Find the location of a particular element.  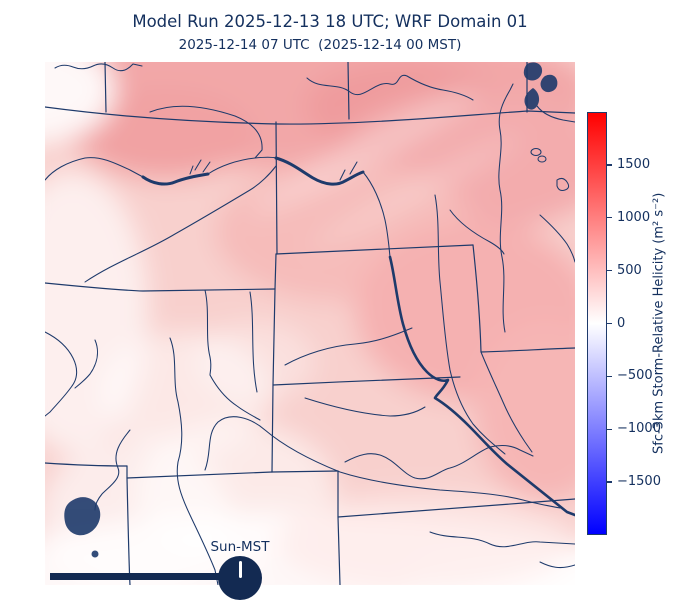

colorbar-tick-label: −1500 is located at coordinates (639, 482).